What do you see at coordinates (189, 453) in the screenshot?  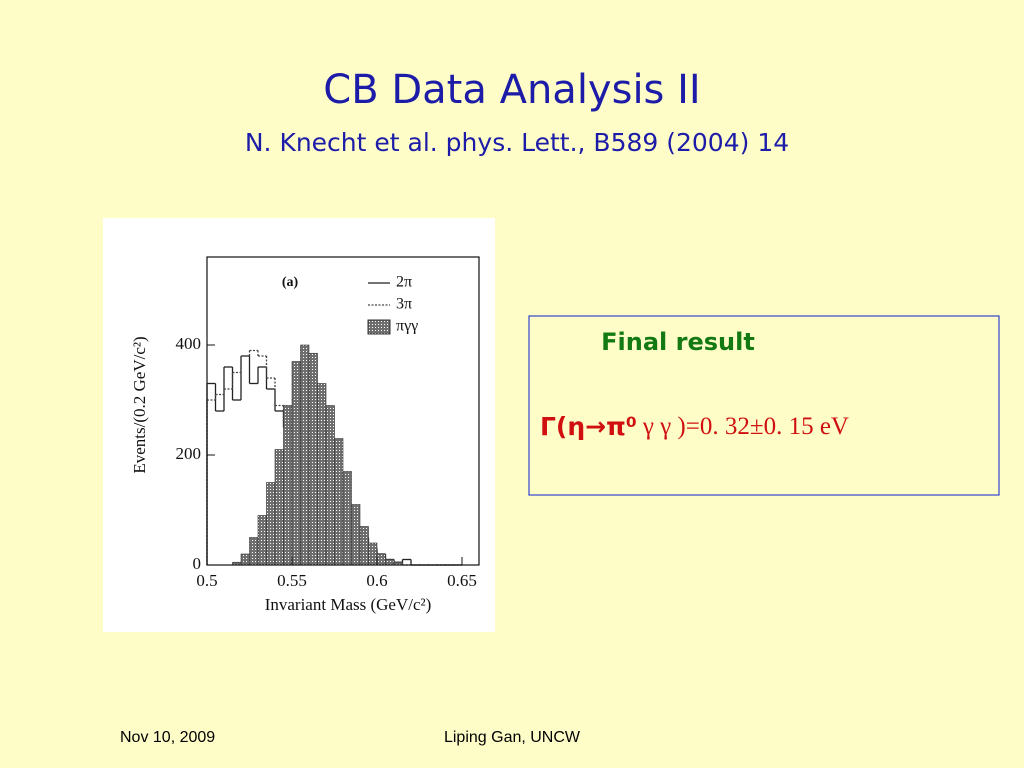 I see `y-tick-label: 200` at bounding box center [189, 453].